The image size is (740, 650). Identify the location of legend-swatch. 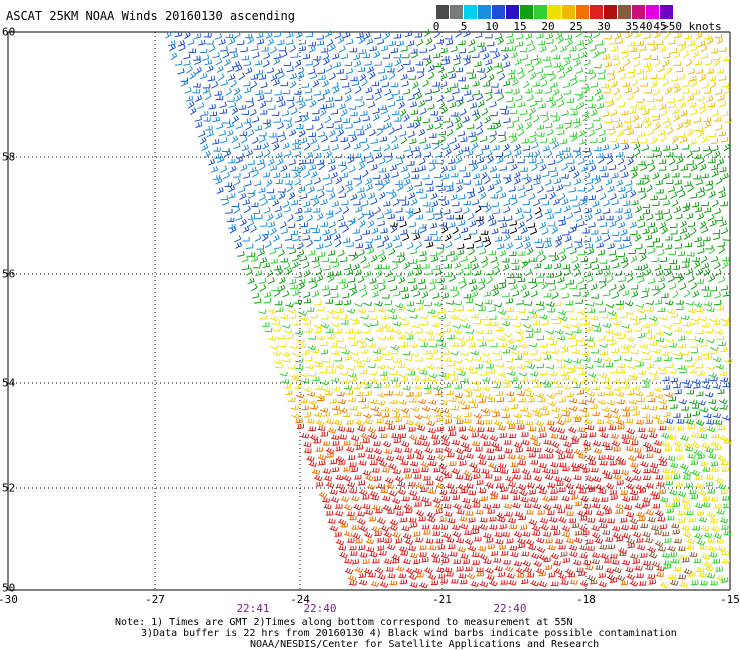
(484, 12).